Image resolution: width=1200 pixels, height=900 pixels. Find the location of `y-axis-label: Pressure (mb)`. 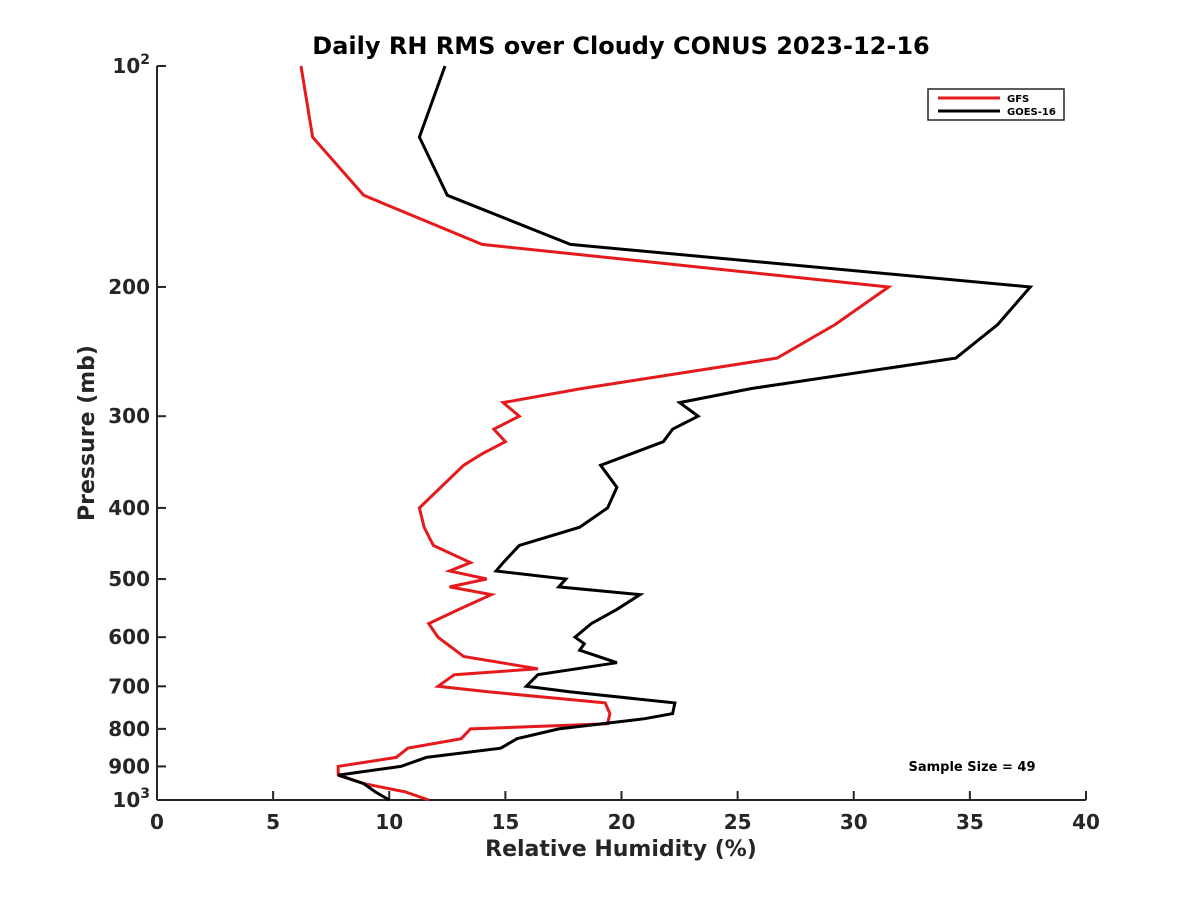

y-axis-label: Pressure (mb) is located at coordinates (87, 433).